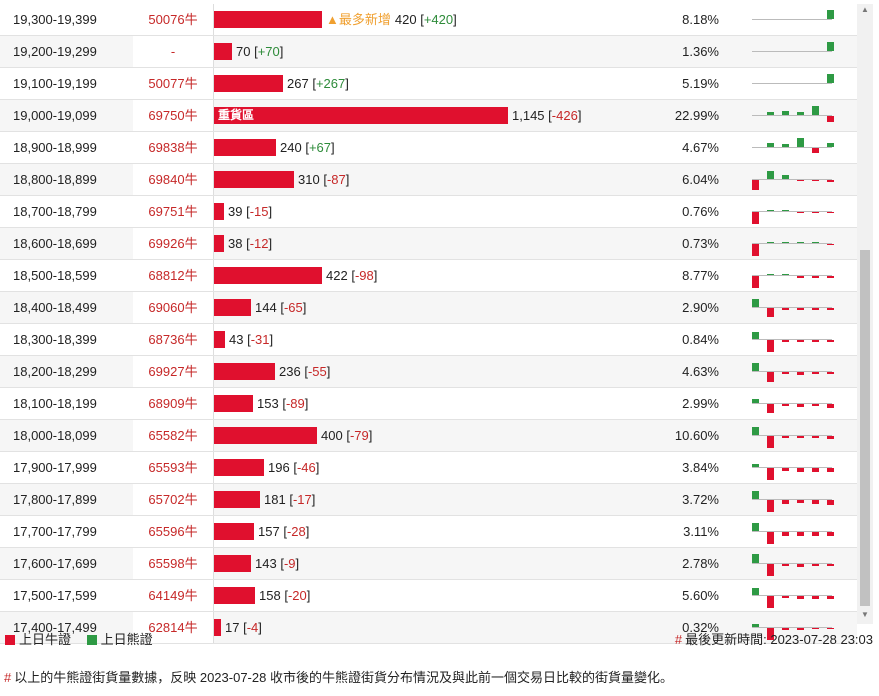 The height and width of the screenshot is (696, 879). Describe the element at coordinates (173, 211) in the screenshot. I see `cbbc-code-link: 69751牛` at that location.